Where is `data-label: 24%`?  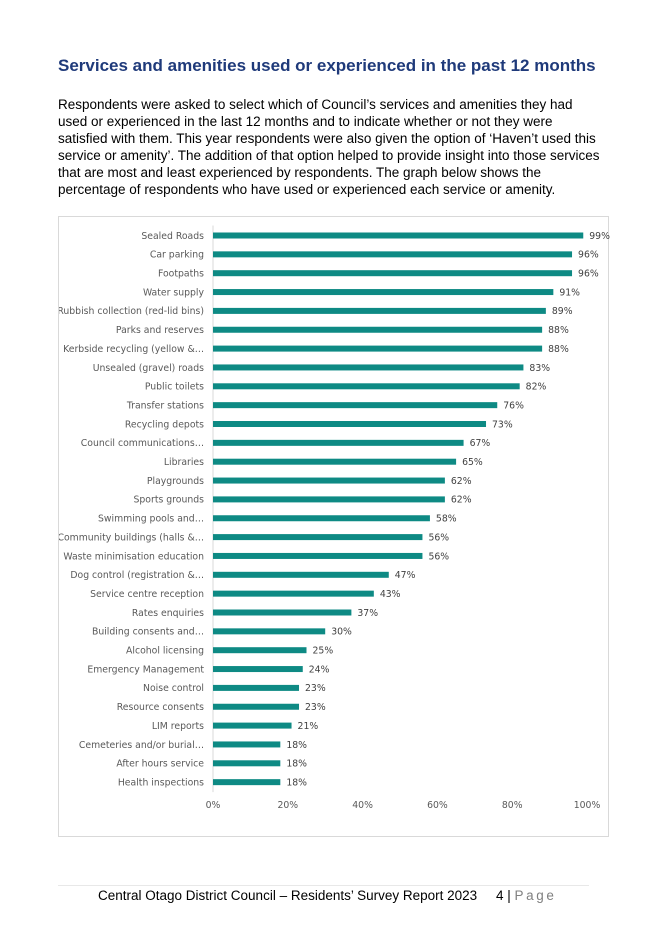
data-label: 24% is located at coordinates (319, 669).